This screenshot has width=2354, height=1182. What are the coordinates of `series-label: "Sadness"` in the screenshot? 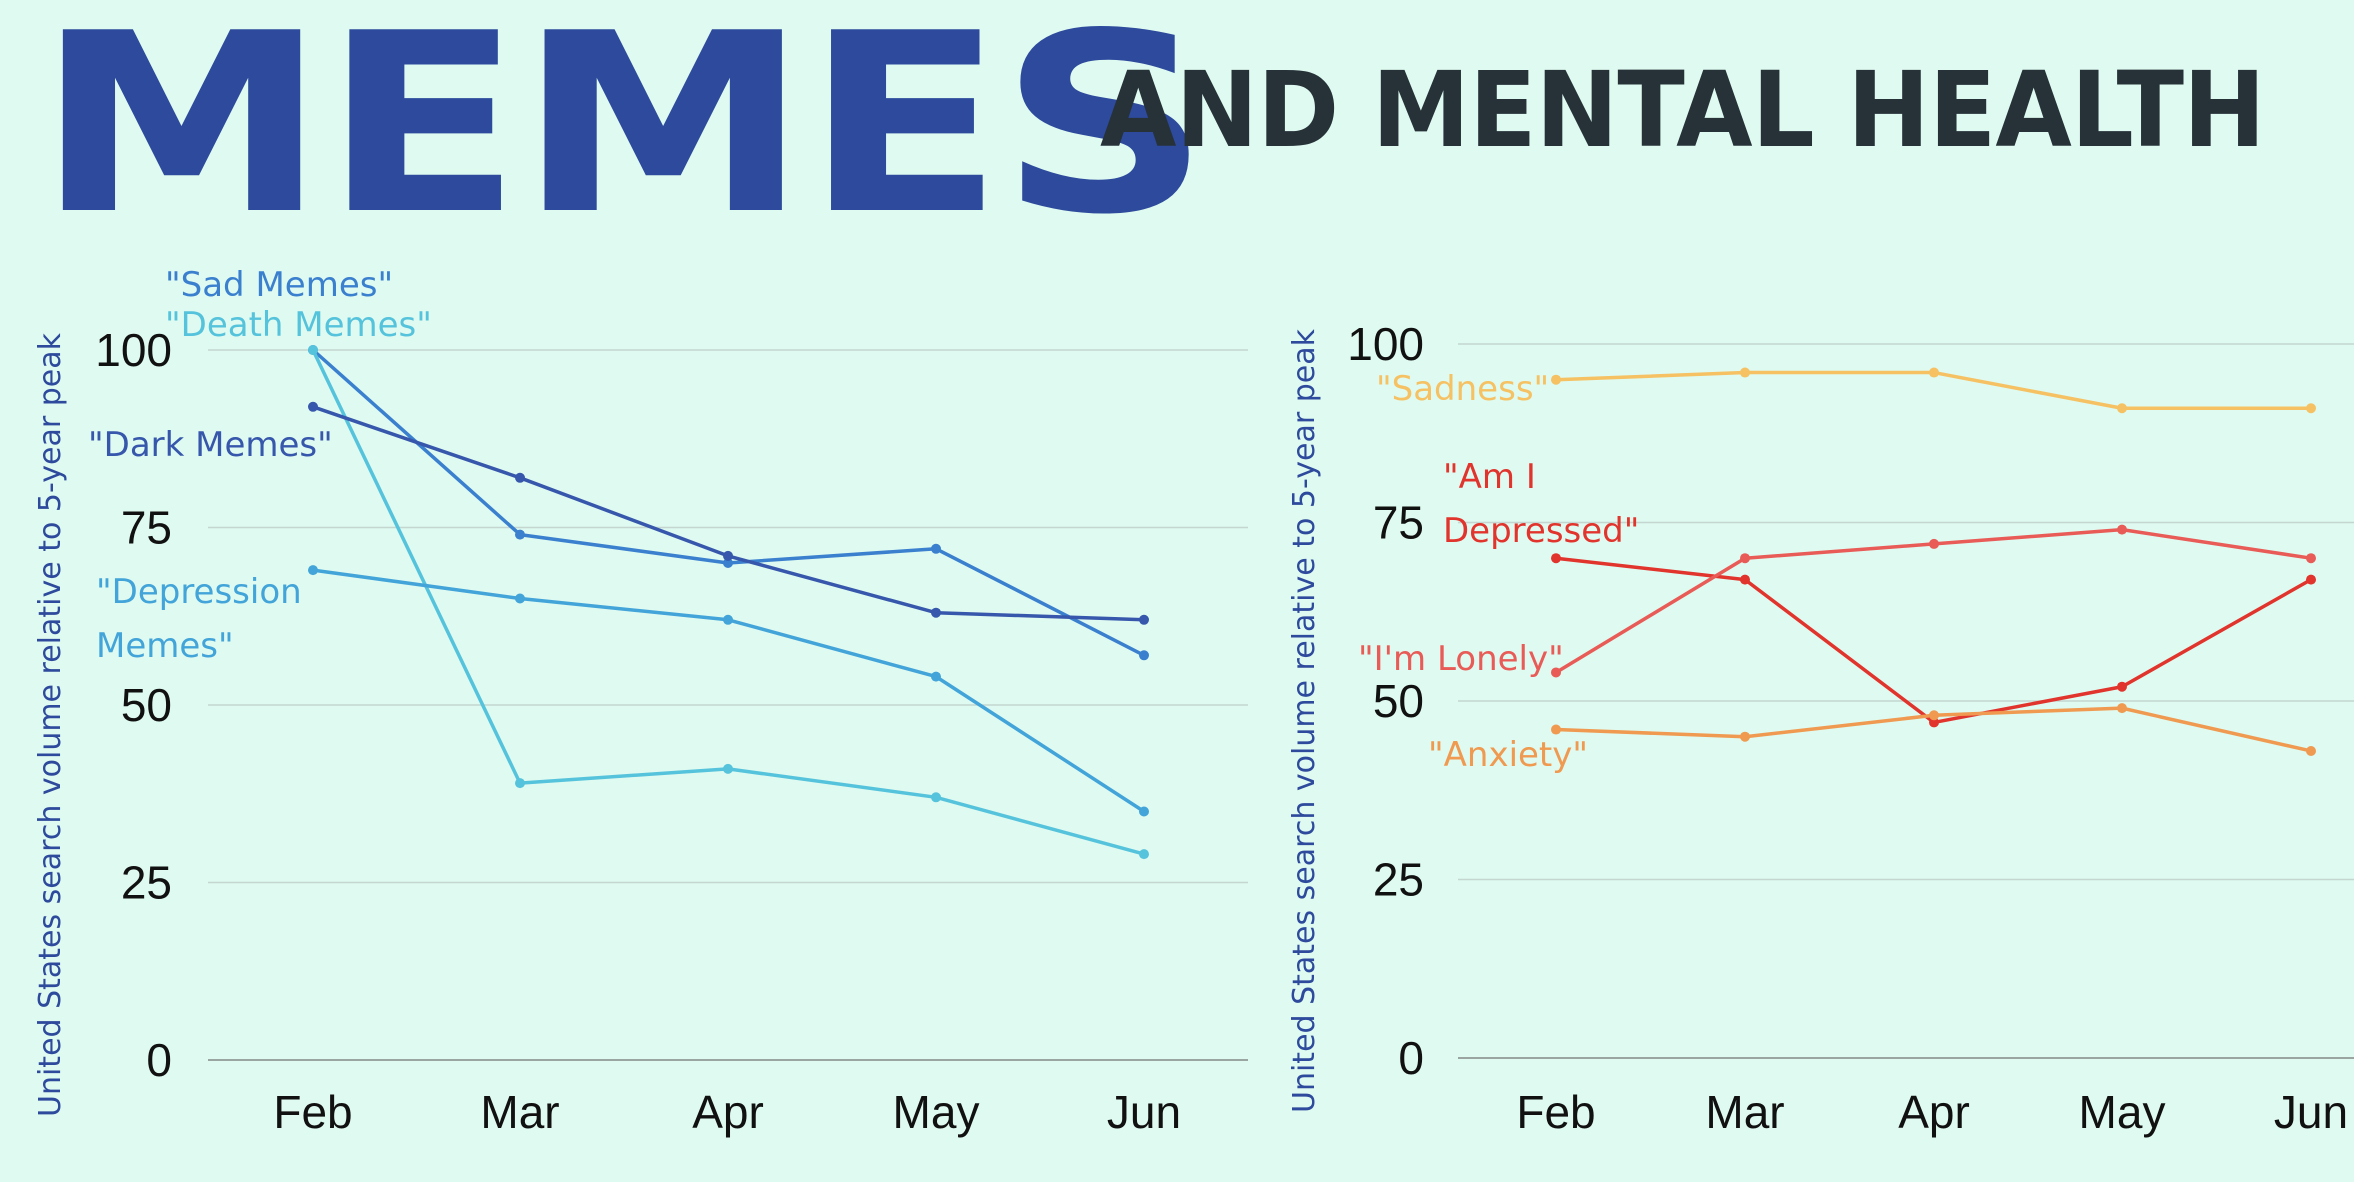 It's located at (1462, 389).